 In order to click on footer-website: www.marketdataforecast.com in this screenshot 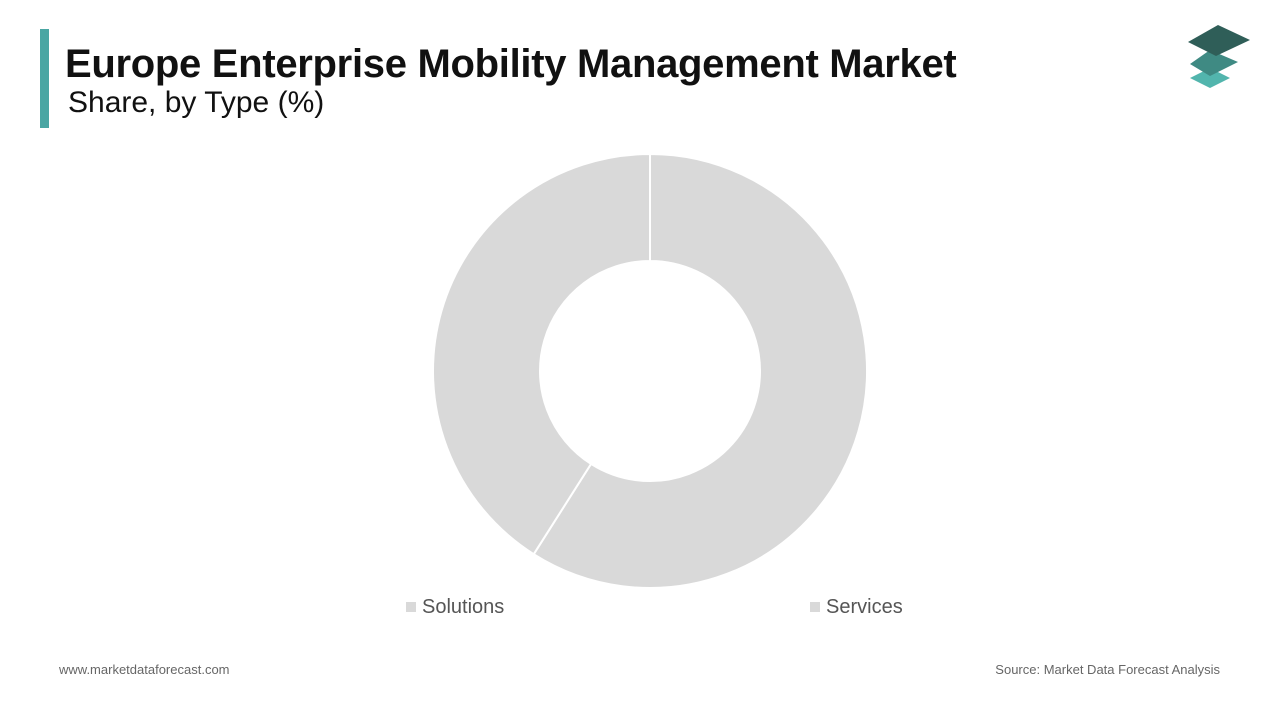, I will do `click(144, 669)`.